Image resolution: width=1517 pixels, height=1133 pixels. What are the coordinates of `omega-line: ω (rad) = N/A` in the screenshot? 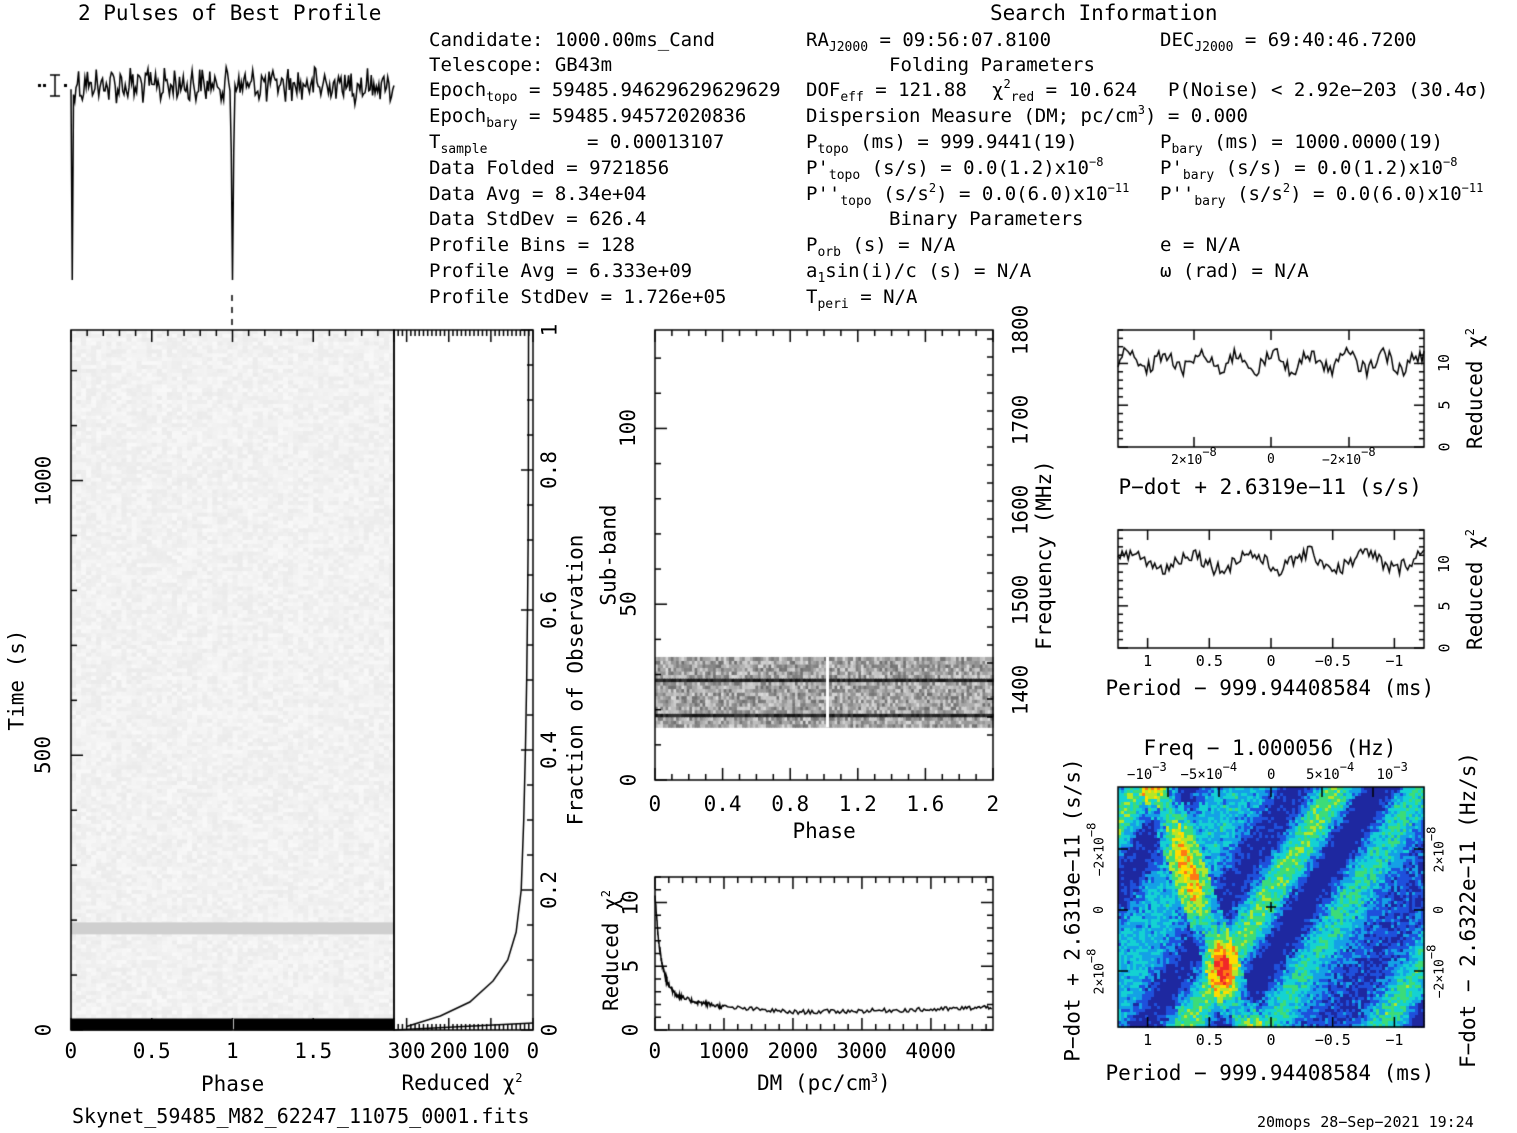 It's located at (1234, 271).